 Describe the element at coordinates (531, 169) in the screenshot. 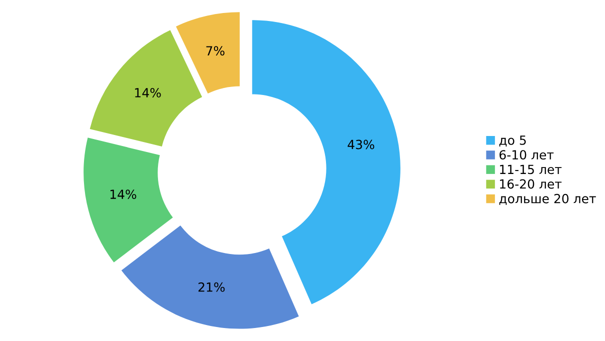

I see `legend-label: 11-15 лет` at that location.